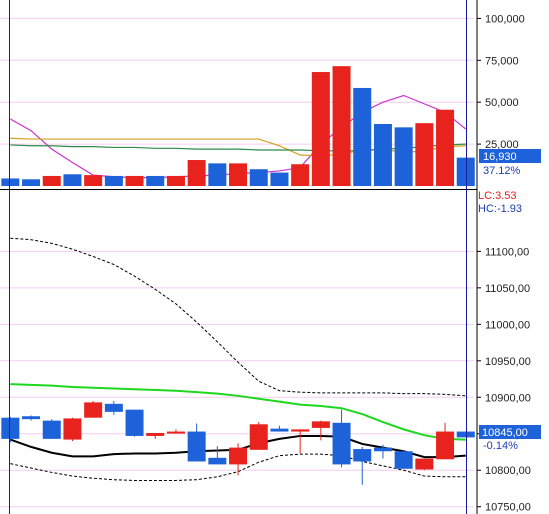  I want to click on price-tick-label: 10900,00, so click(508, 398).